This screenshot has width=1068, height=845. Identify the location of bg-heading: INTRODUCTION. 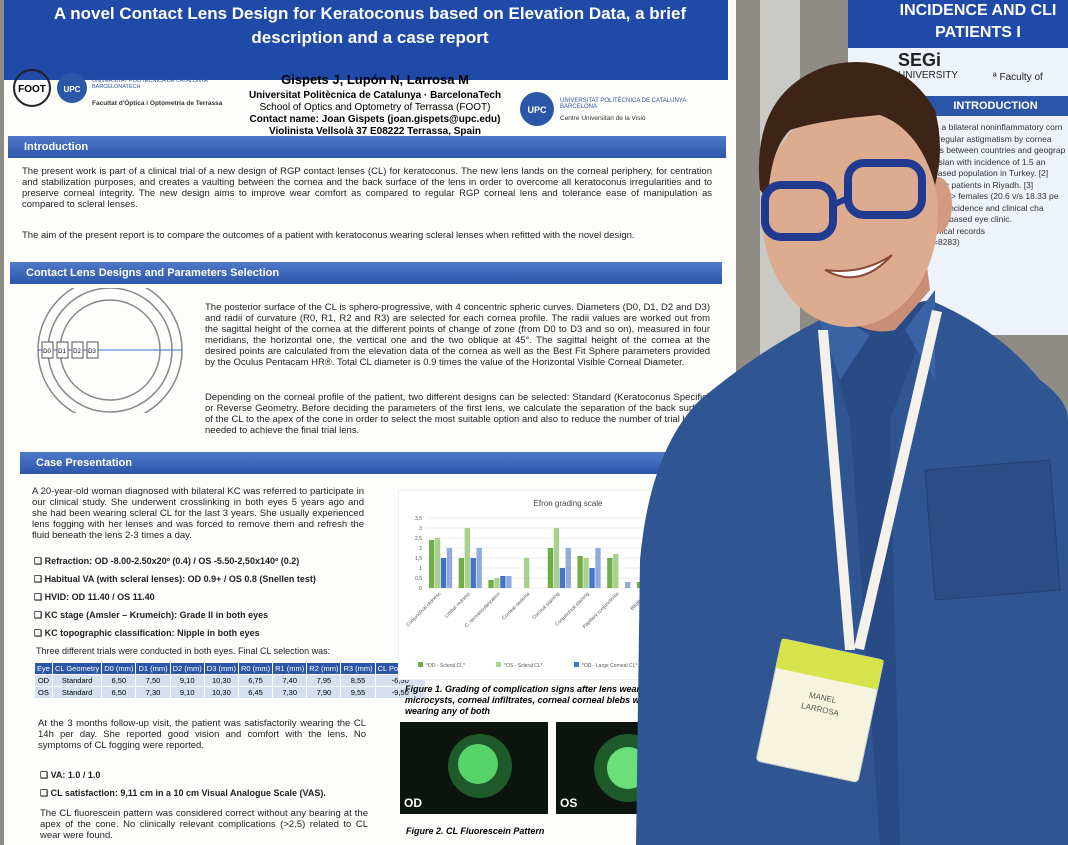
(995, 106).